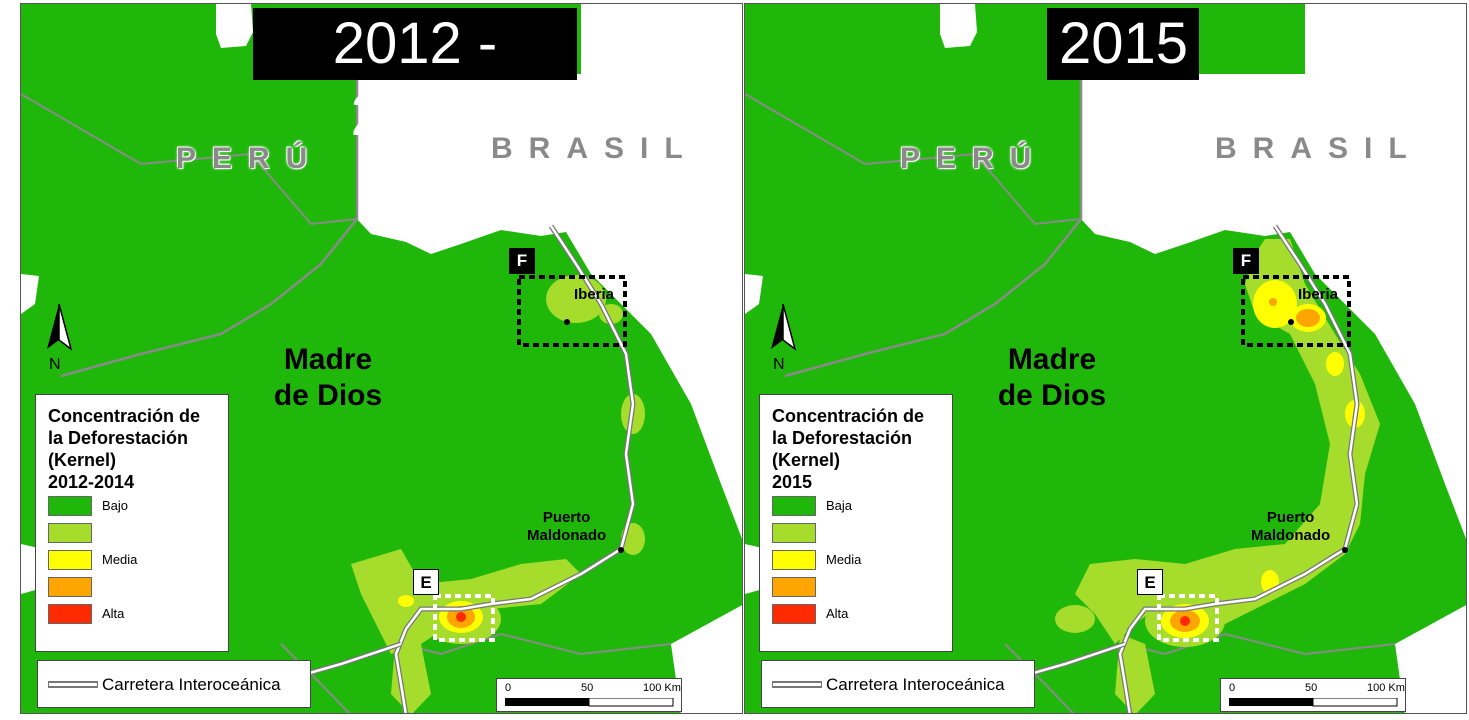 The width and height of the screenshot is (1469, 720). Describe the element at coordinates (115, 505) in the screenshot. I see `legend-label: Bajo` at that location.